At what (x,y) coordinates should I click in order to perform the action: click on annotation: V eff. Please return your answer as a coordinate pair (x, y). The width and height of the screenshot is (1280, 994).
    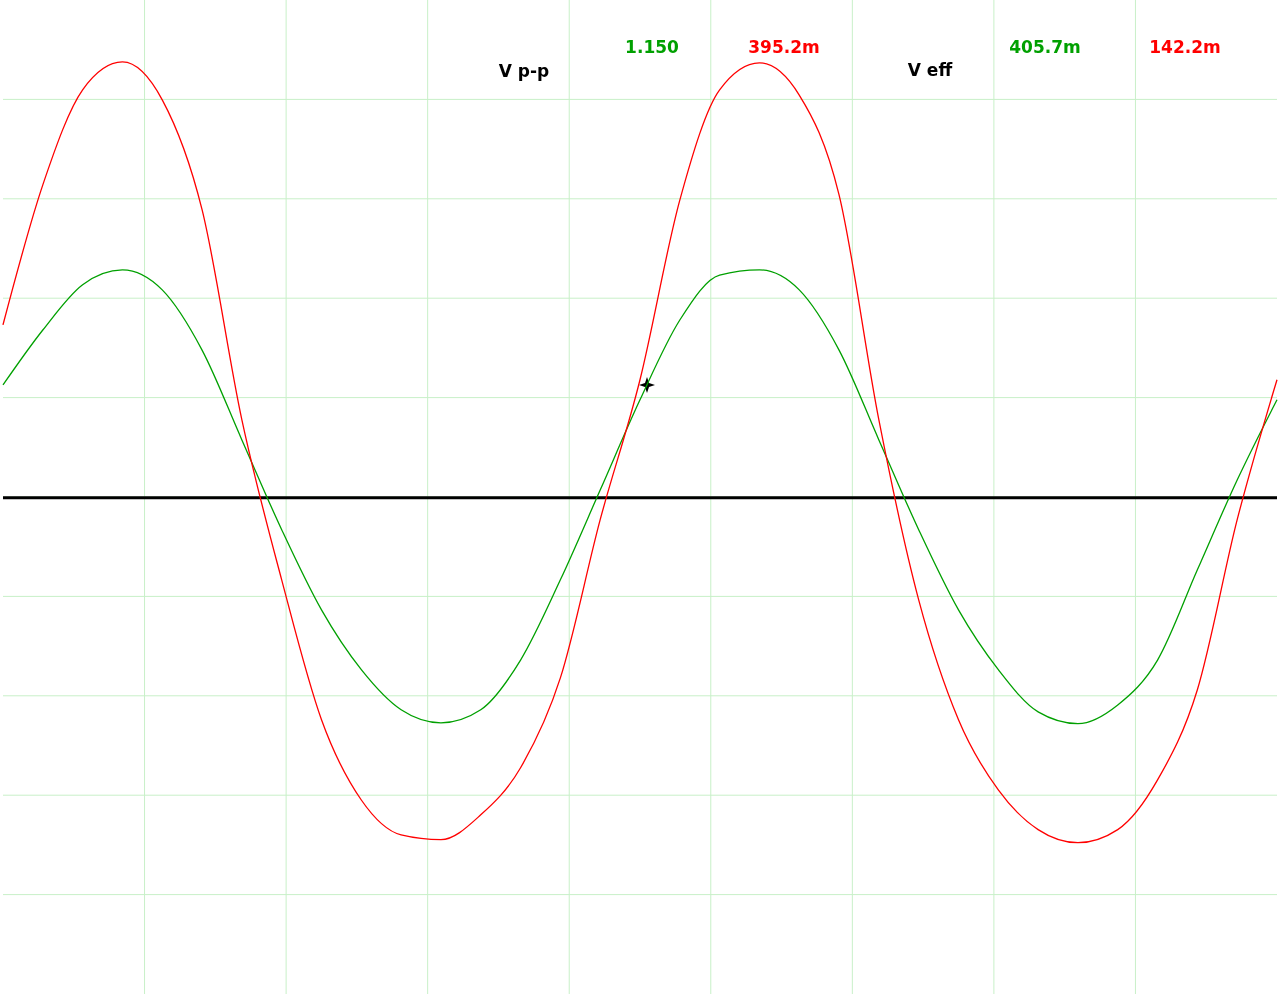
    Looking at the image, I should click on (930, 70).